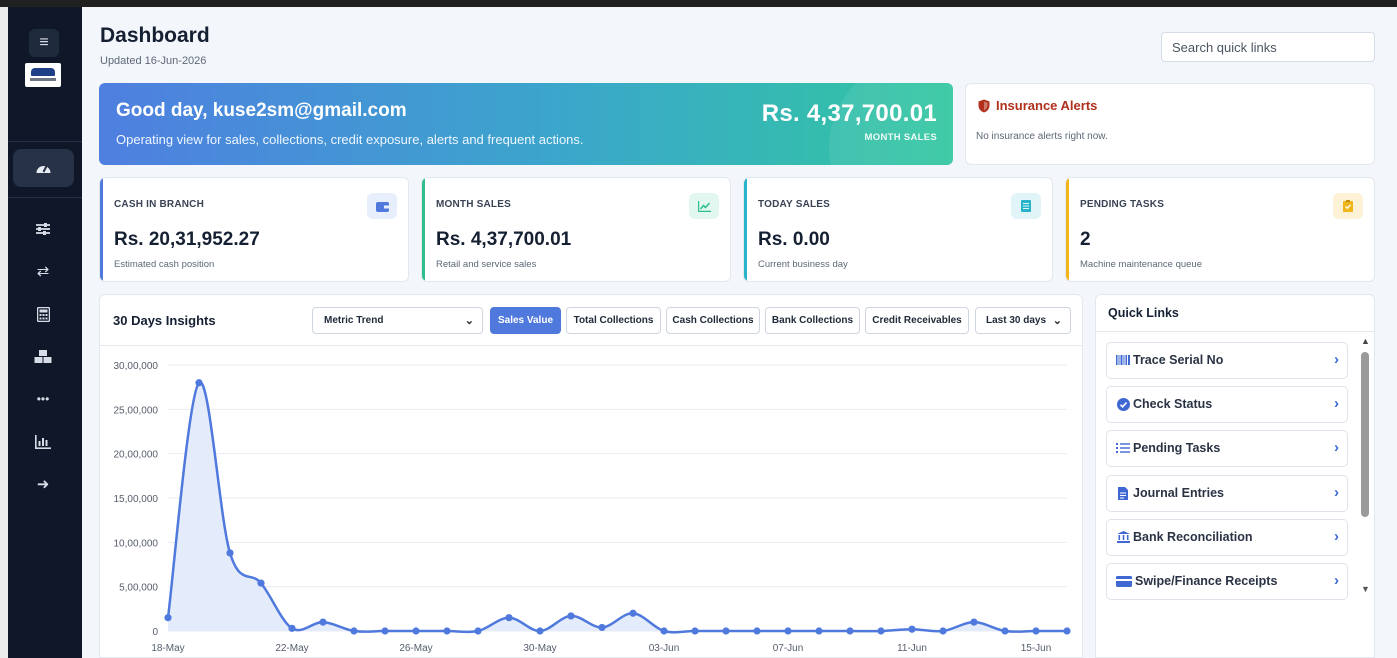  Describe the element at coordinates (136, 366) in the screenshot. I see `y-tick-label: 30,00,000` at that location.